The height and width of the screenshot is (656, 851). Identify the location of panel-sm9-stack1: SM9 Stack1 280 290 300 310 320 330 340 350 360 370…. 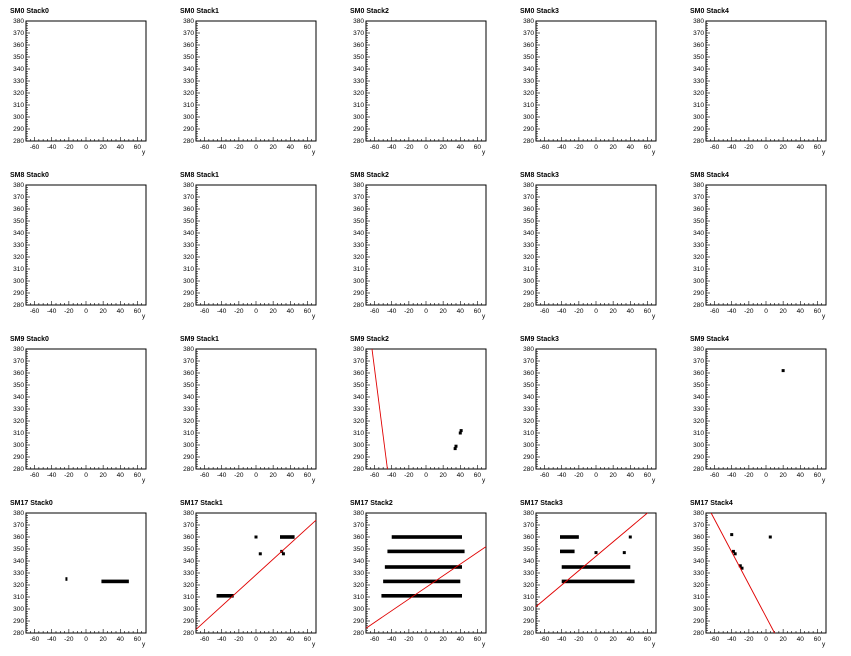
(248, 410).